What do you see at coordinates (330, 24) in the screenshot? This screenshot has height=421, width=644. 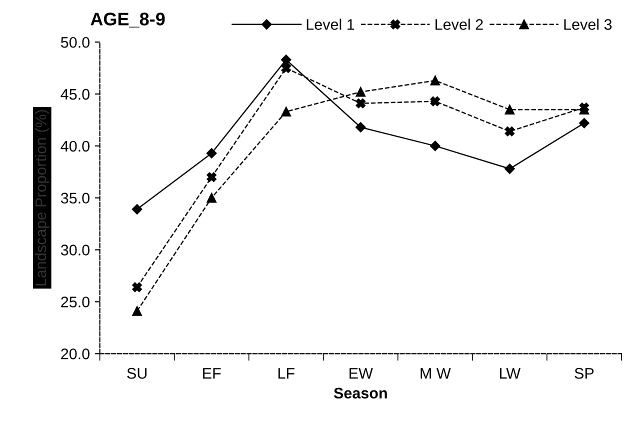 I see `legend-label: Level 1` at bounding box center [330, 24].